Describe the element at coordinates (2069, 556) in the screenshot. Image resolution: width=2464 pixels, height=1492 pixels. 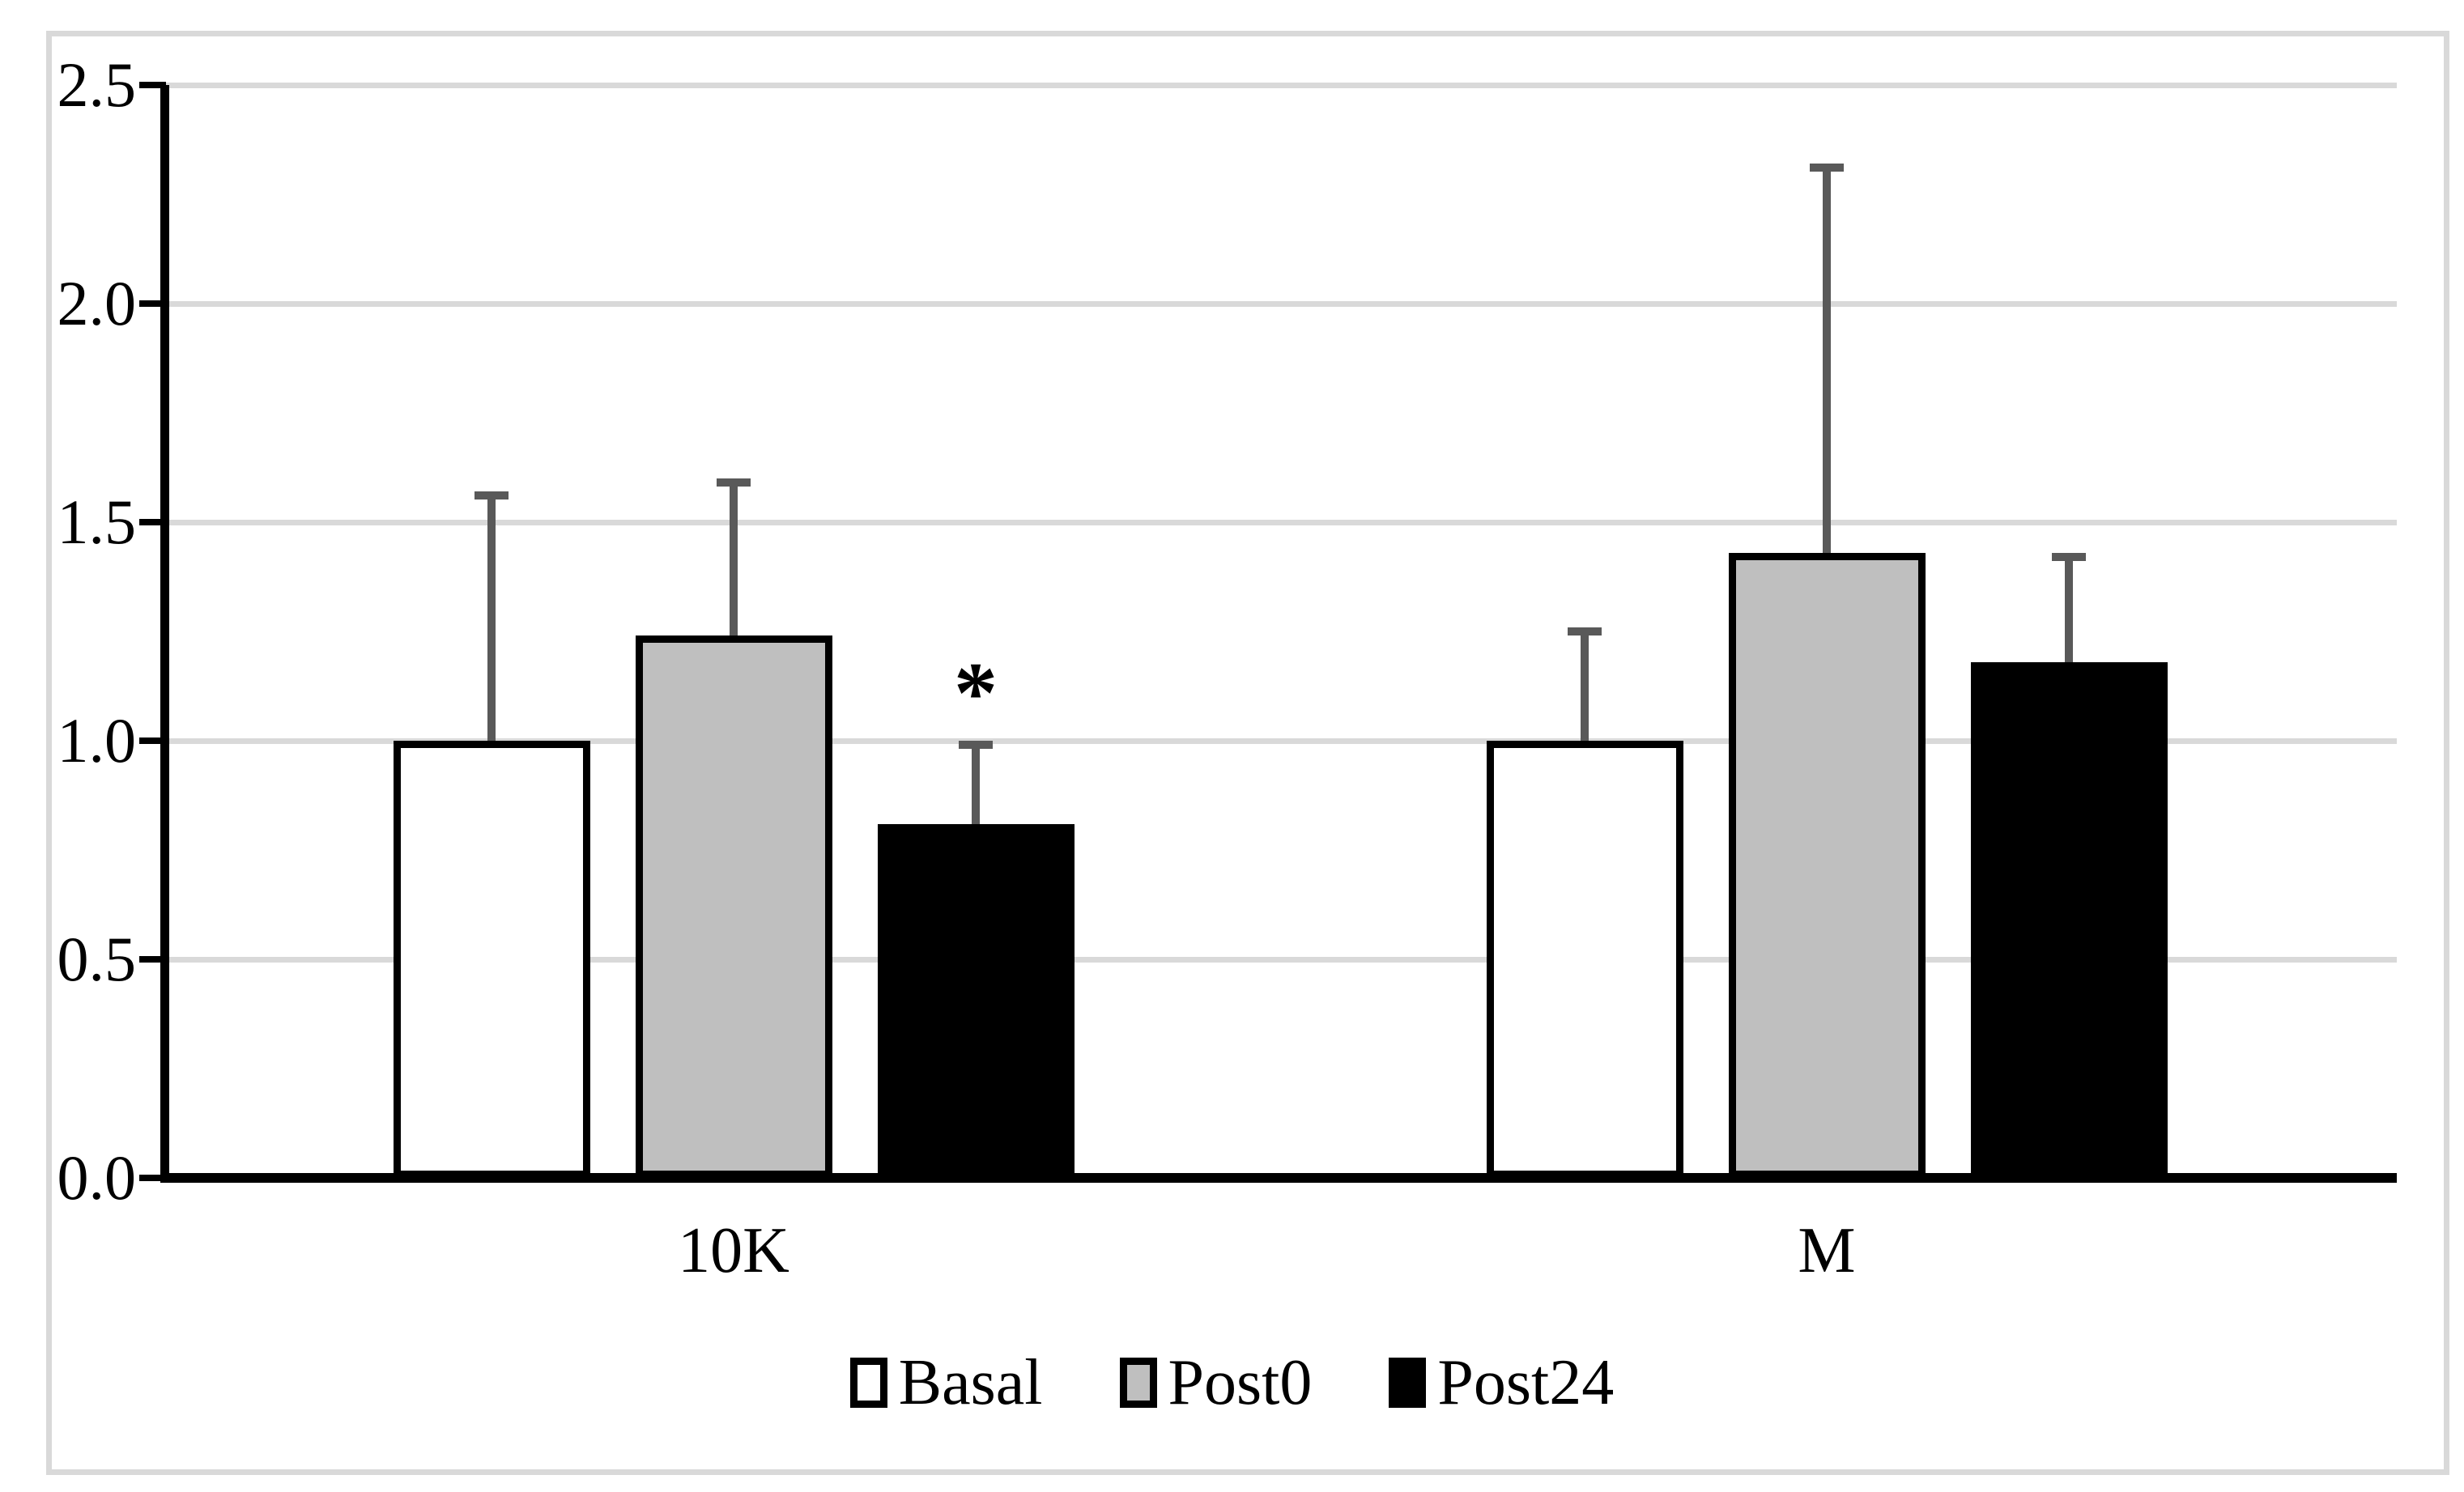
I see `error-bar-cap-post24-m` at that location.